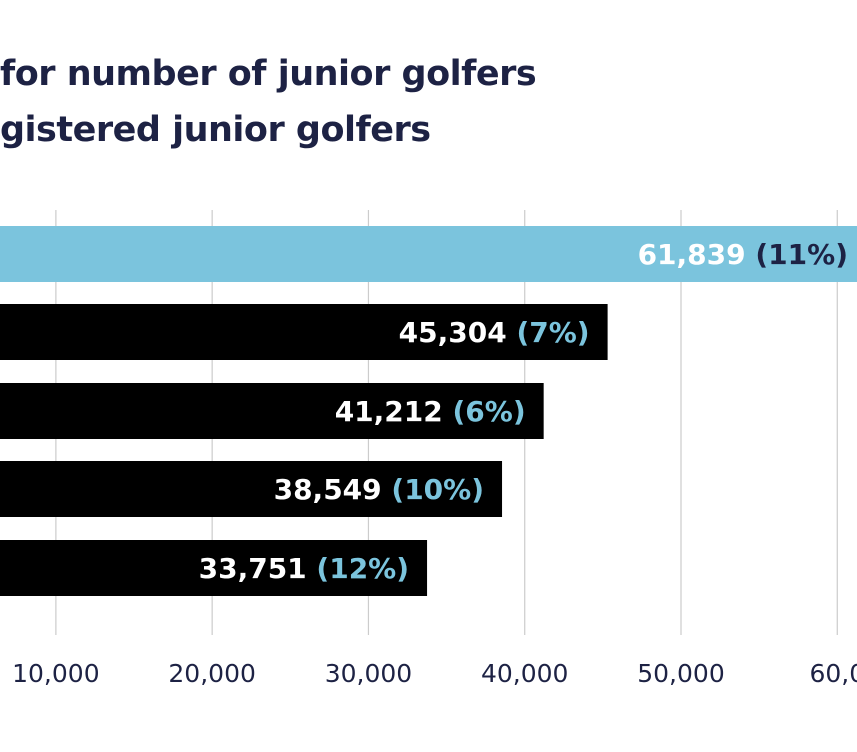  What do you see at coordinates (368, 673) in the screenshot?
I see `x-tick-label: 30,000` at bounding box center [368, 673].